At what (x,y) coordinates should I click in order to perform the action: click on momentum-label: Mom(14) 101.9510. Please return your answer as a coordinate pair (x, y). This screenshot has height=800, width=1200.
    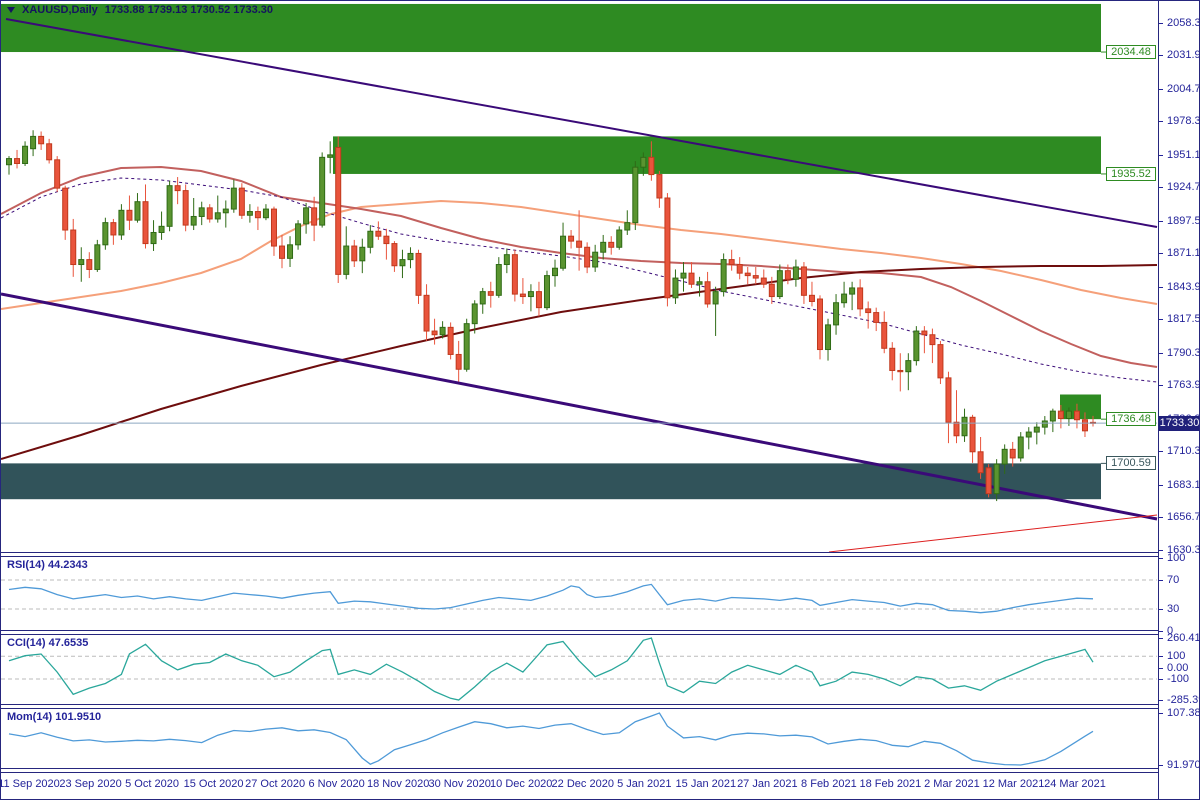
    Looking at the image, I should click on (54, 717).